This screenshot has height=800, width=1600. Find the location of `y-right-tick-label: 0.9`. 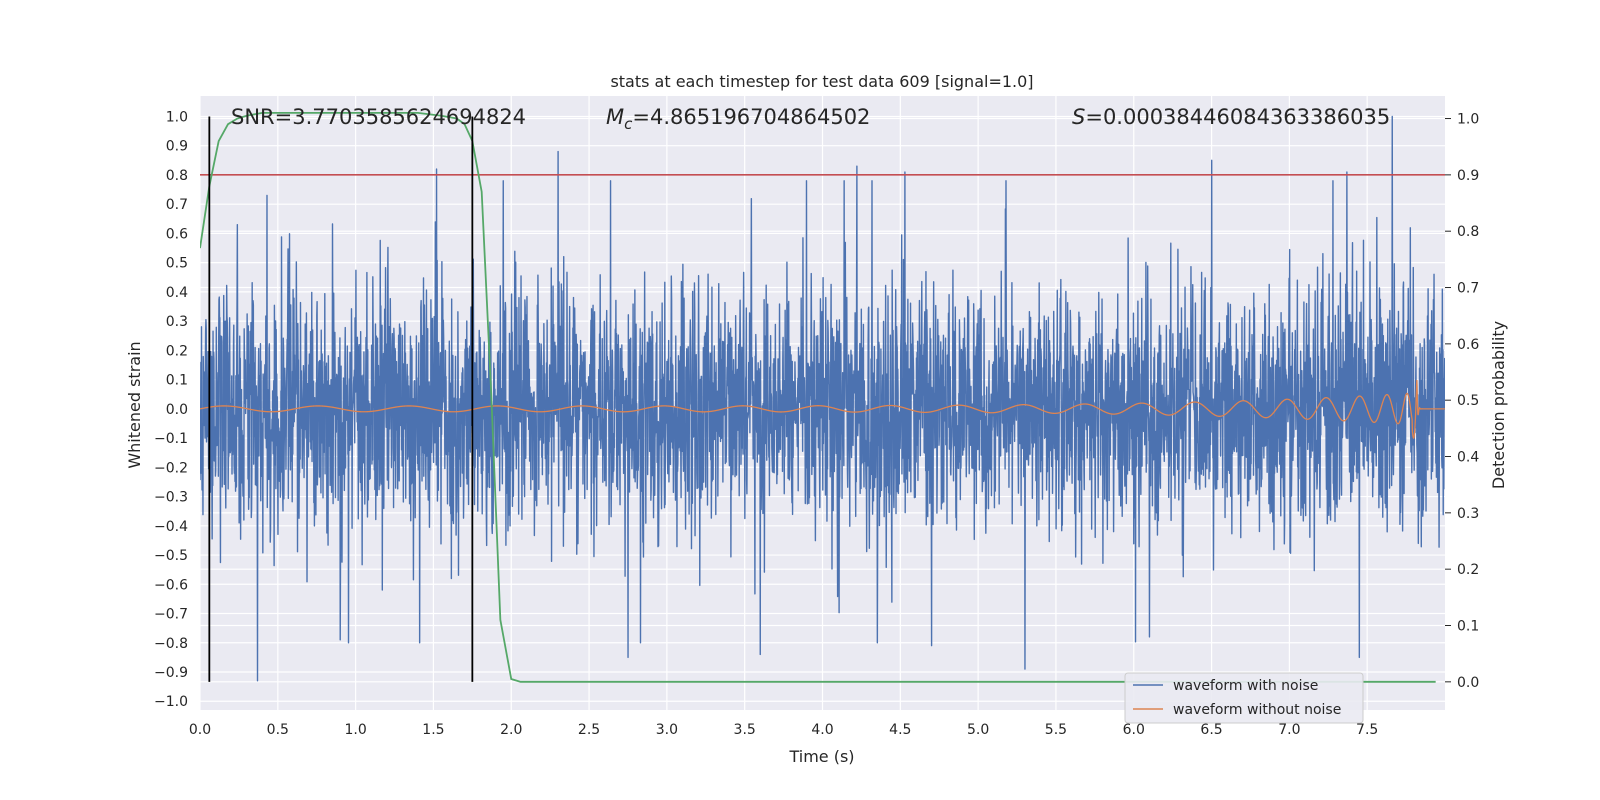

y-right-tick-label: 0.9 is located at coordinates (1468, 176).